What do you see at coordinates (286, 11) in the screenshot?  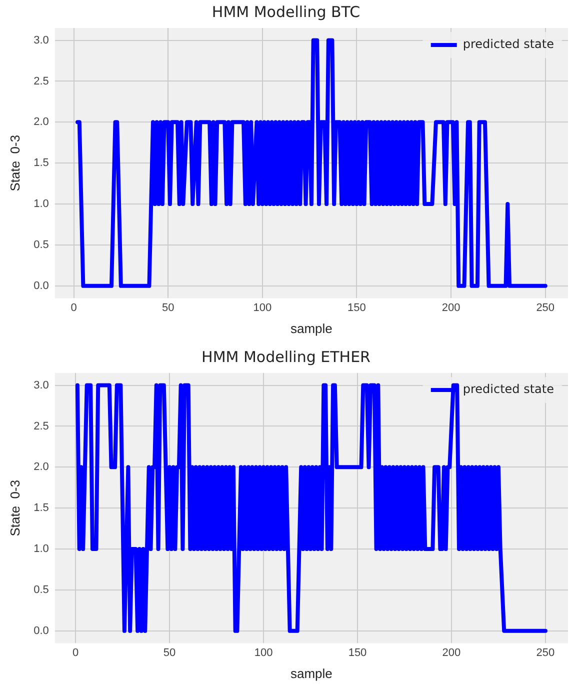 I see `chart-title: HMM Modelling BTC` at bounding box center [286, 11].